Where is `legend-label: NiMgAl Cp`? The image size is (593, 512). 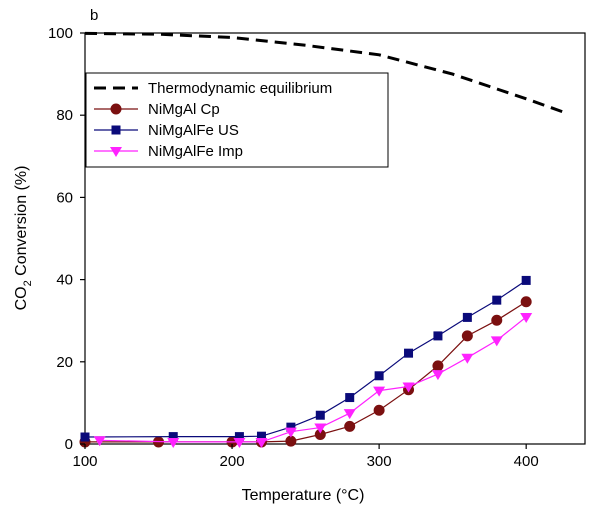
legend-label: NiMgAl Cp is located at coordinates (184, 109).